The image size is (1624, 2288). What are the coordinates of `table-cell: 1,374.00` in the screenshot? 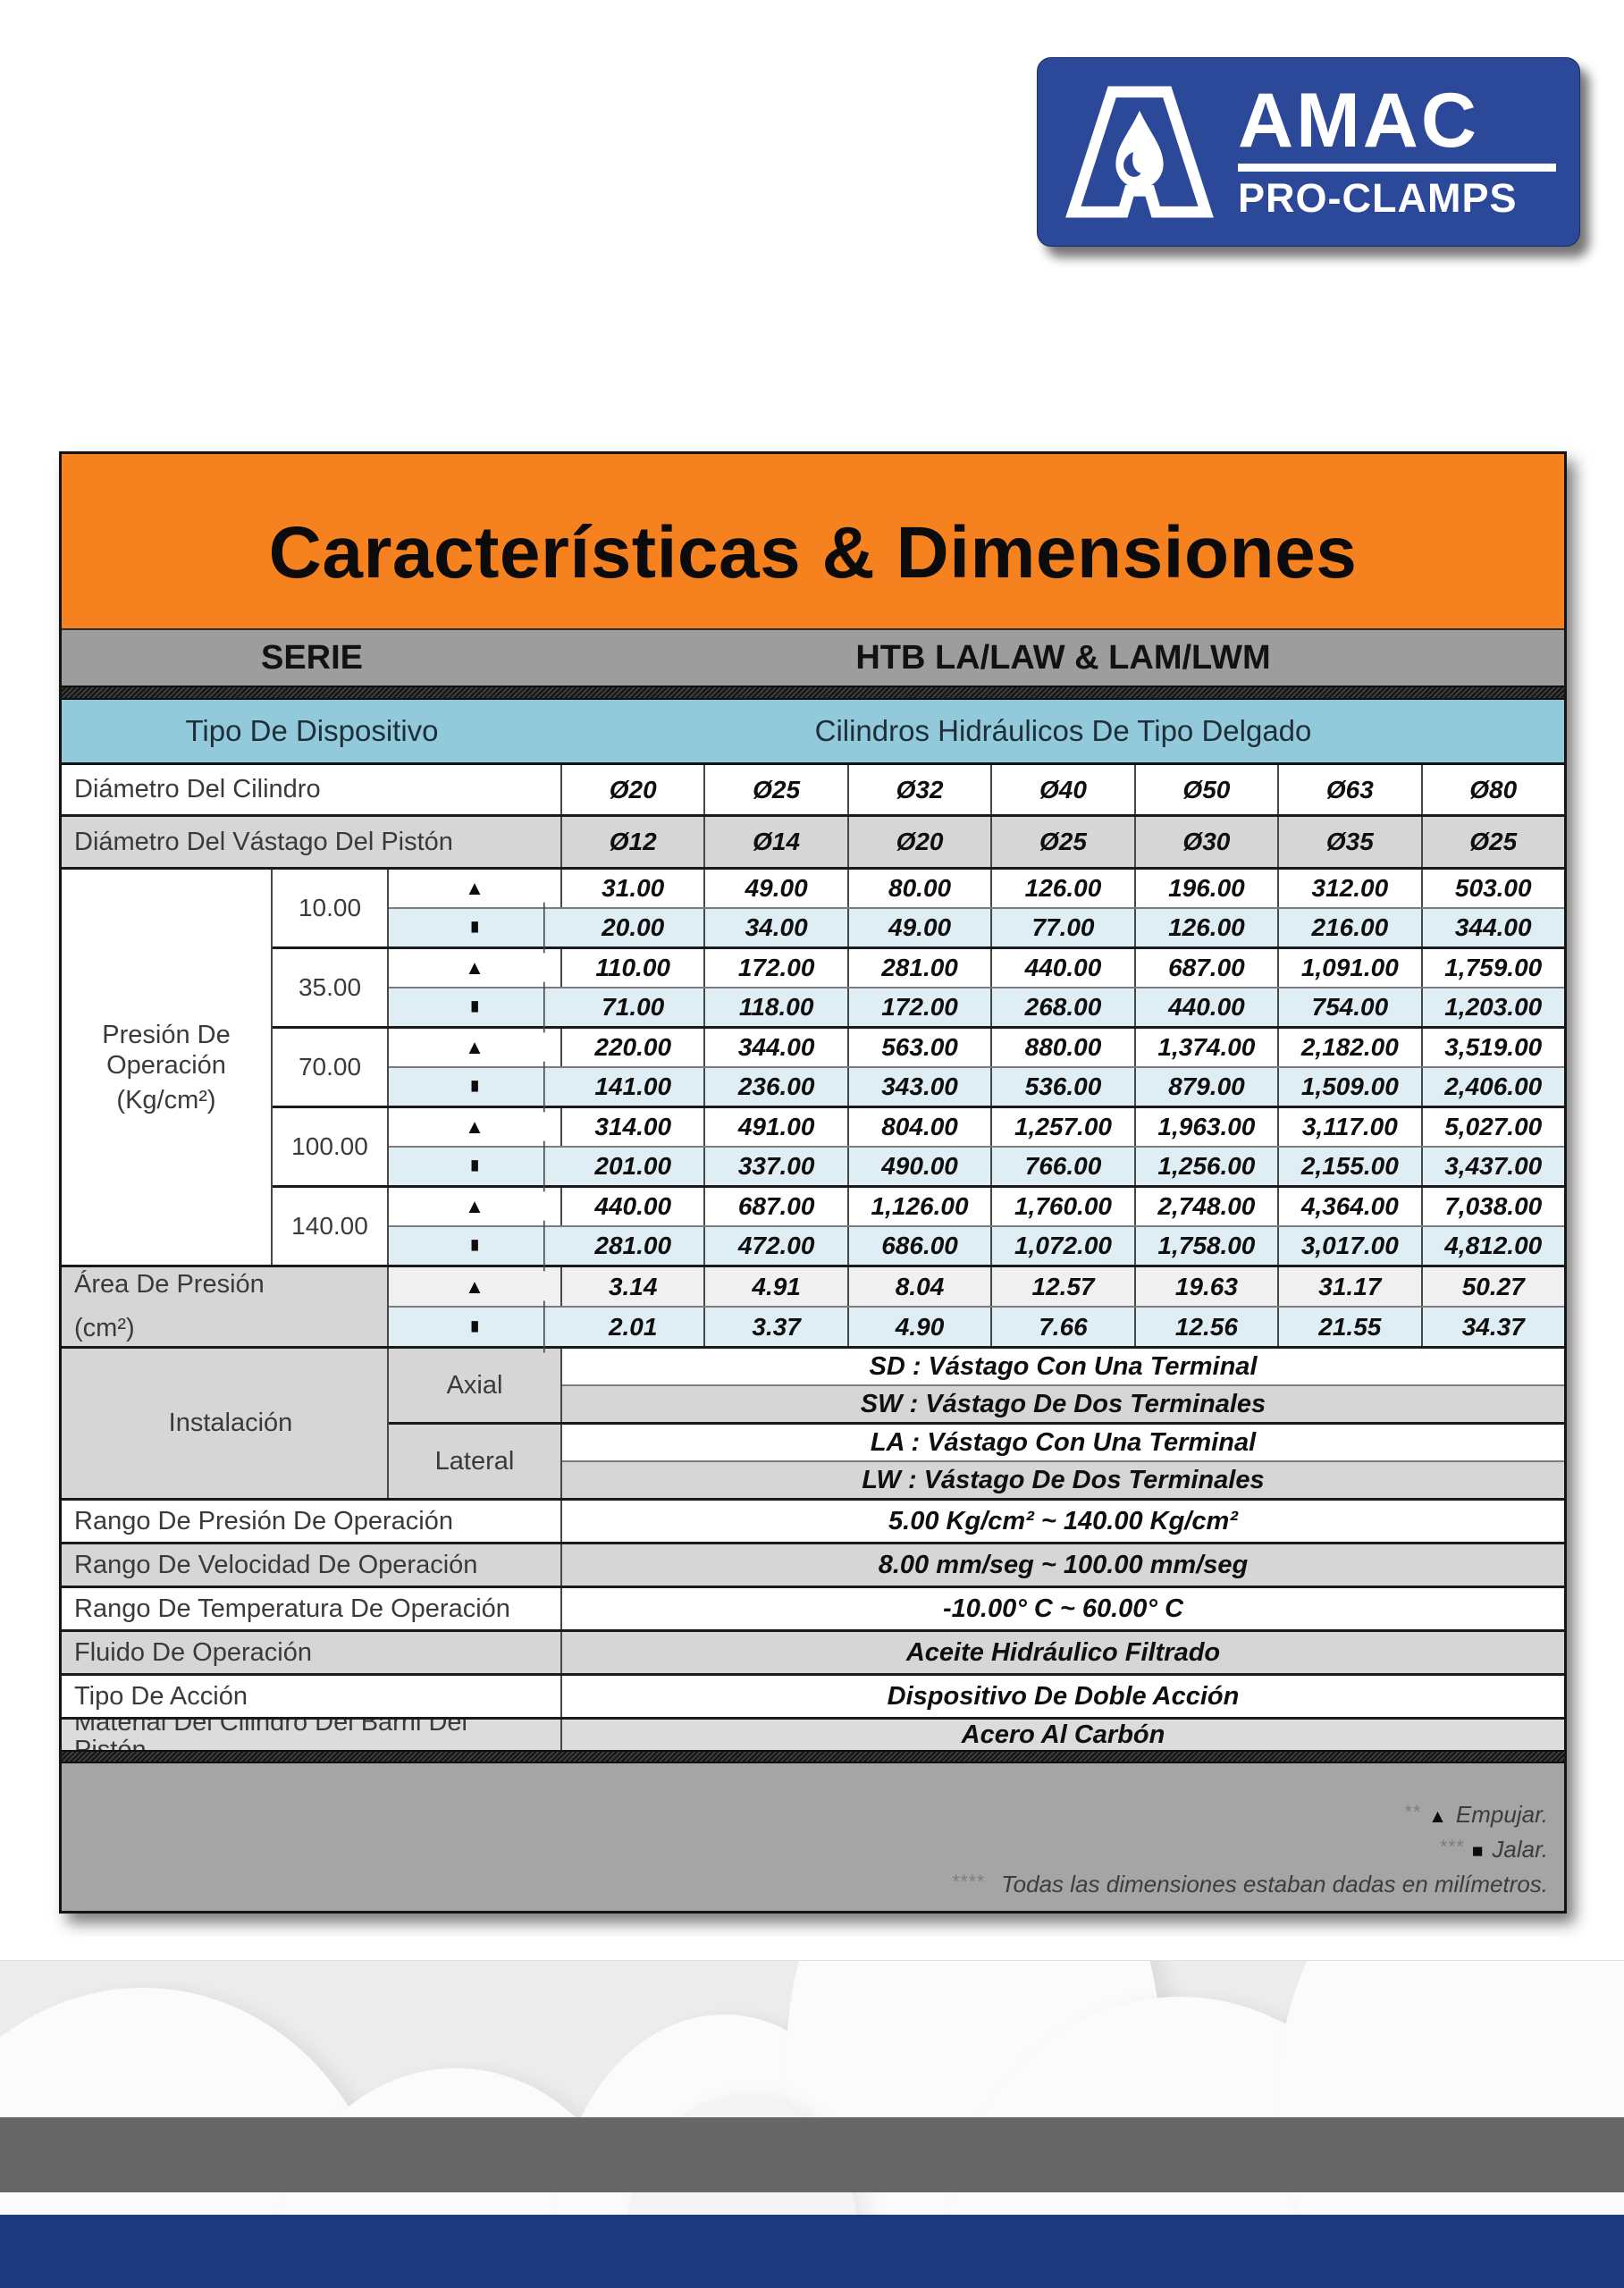 It's located at (1208, 1047).